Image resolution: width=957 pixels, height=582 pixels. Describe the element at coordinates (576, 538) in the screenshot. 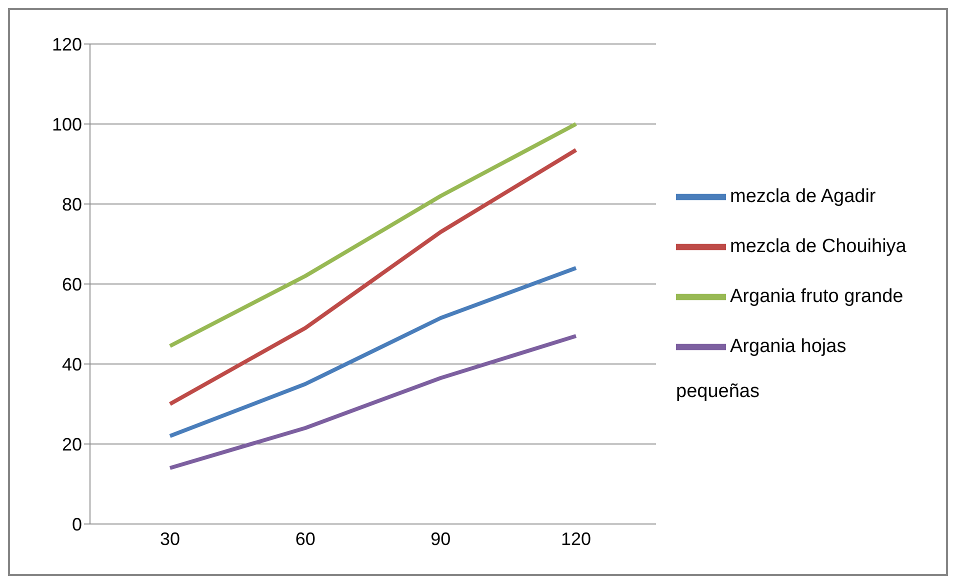

I see `x-tick-label: 120` at that location.